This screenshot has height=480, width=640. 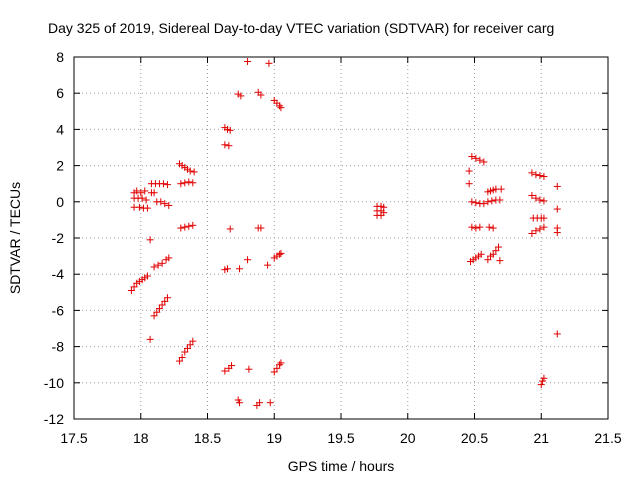 I want to click on x-tick-label: 21.5, so click(x=607, y=438).